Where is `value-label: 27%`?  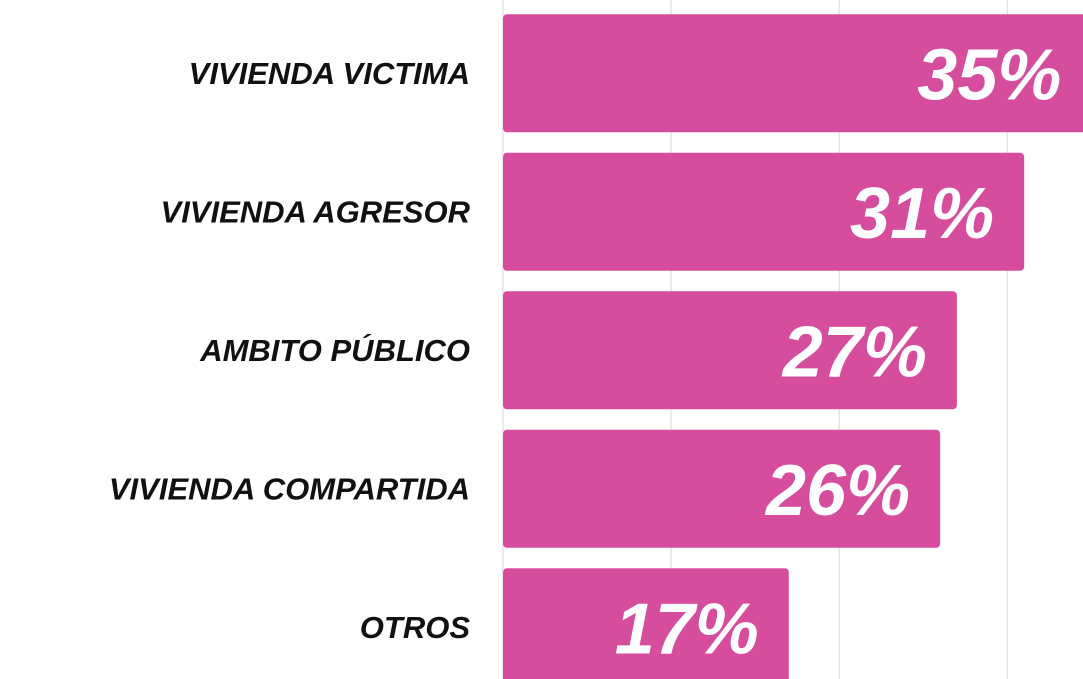
value-label: 27% is located at coordinates (854, 352).